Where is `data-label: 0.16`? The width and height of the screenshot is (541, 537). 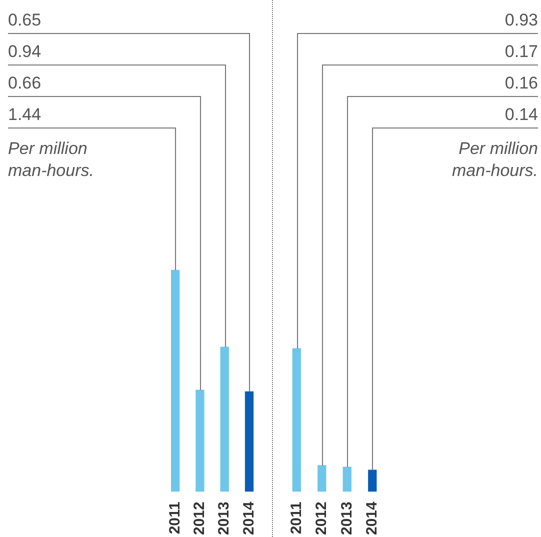
data-label: 0.16 is located at coordinates (521, 83).